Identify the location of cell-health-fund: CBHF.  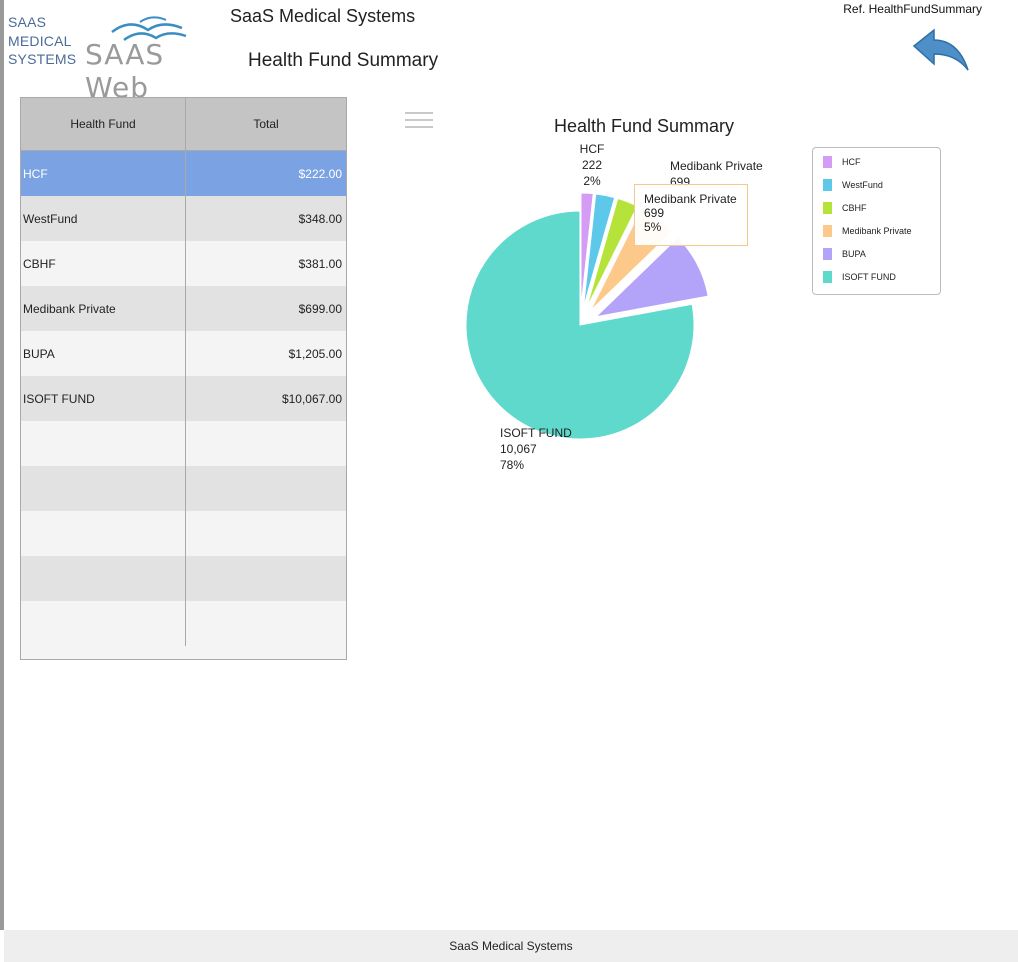
(103, 263).